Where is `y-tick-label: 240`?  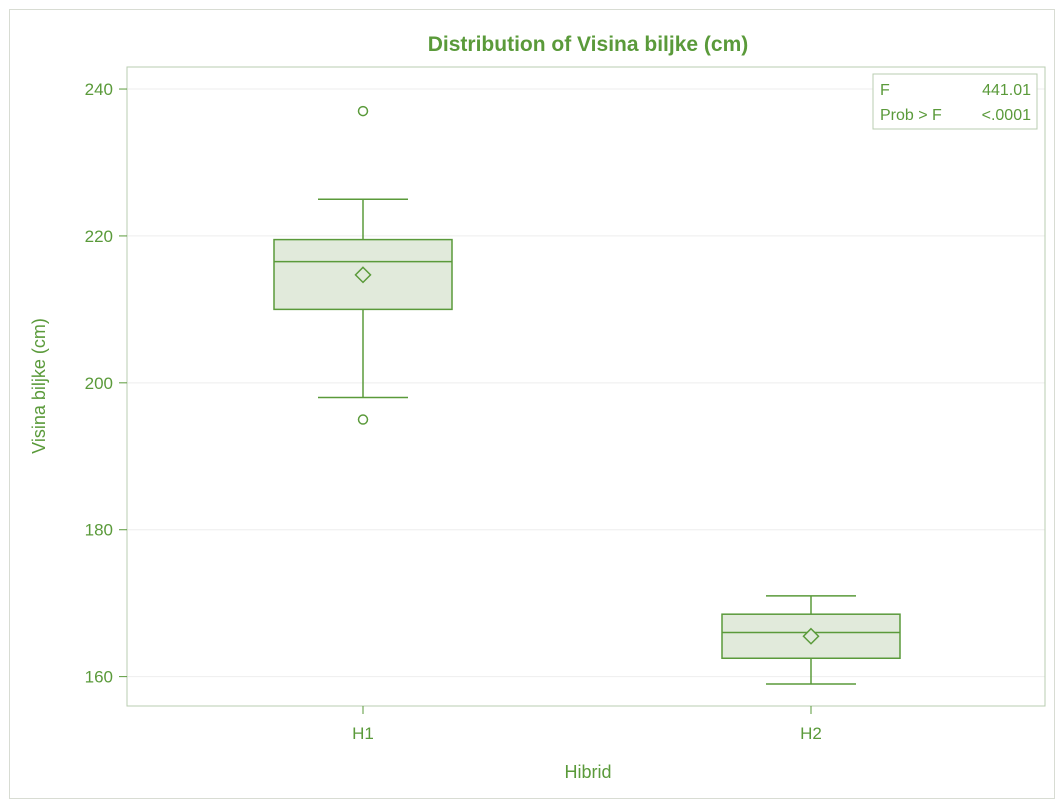 y-tick-label: 240 is located at coordinates (99, 89).